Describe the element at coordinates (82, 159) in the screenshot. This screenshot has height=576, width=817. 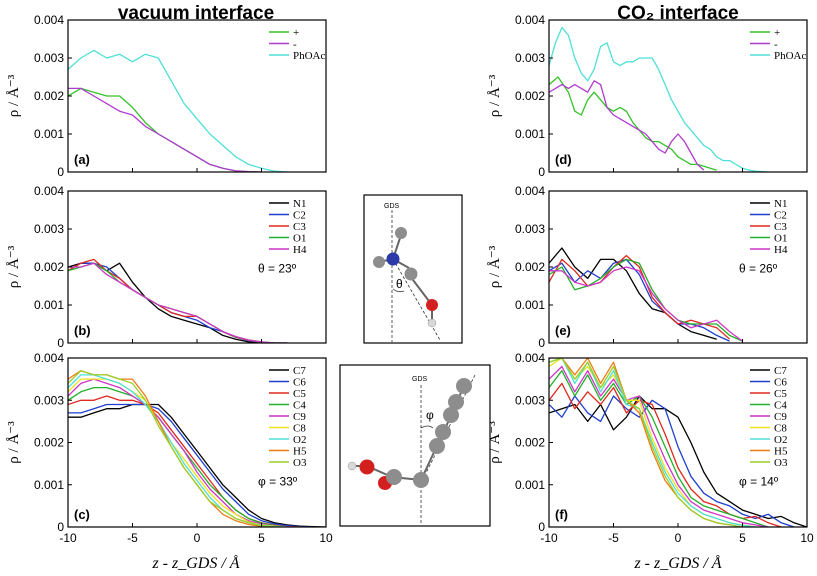
I see `panel-label: (a)` at that location.